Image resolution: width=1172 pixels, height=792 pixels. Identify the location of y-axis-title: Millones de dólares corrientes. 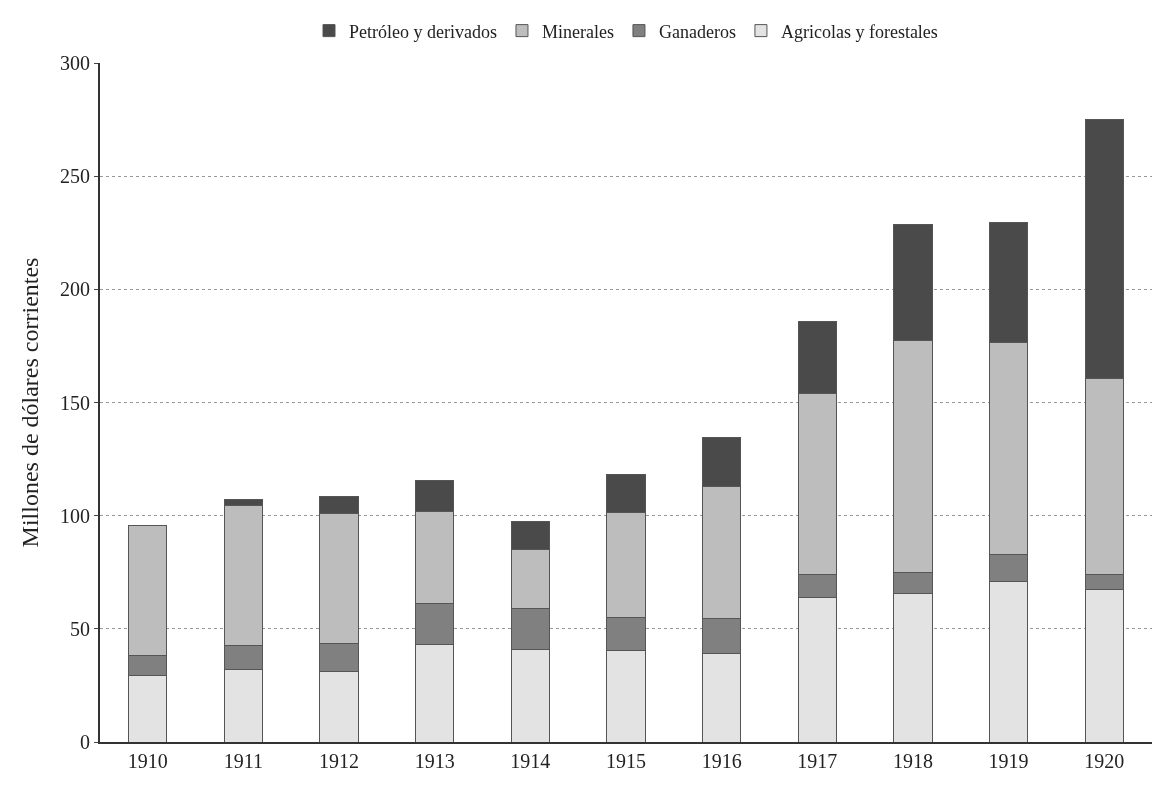
(29, 402).